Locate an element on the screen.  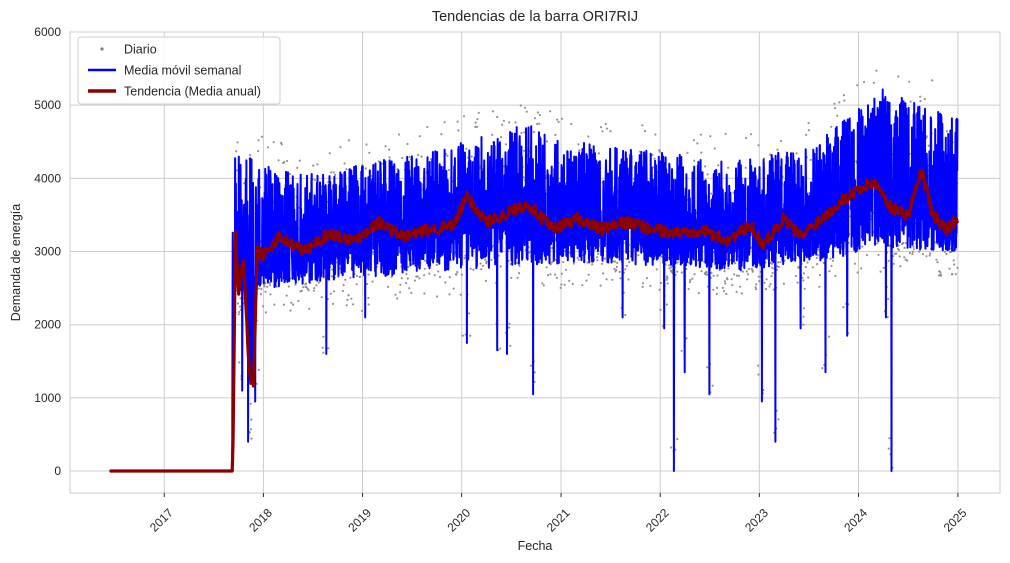
legend-label: Tendencia (Media anual) is located at coordinates (192, 92).